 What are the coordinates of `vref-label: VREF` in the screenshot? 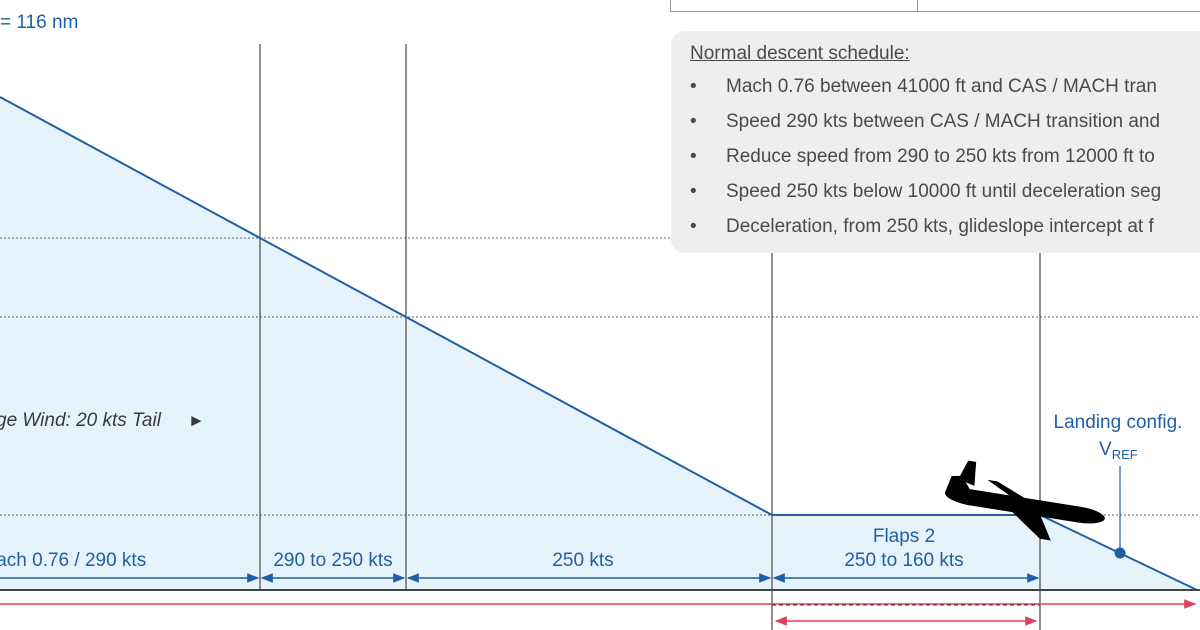 It's located at (1118, 450).